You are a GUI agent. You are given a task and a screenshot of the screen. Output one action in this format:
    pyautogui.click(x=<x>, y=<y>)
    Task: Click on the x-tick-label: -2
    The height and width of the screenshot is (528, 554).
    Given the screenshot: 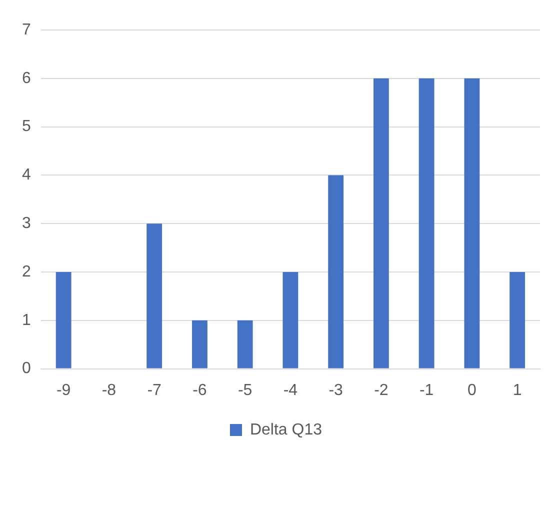 What is the action you would take?
    pyautogui.click(x=381, y=390)
    